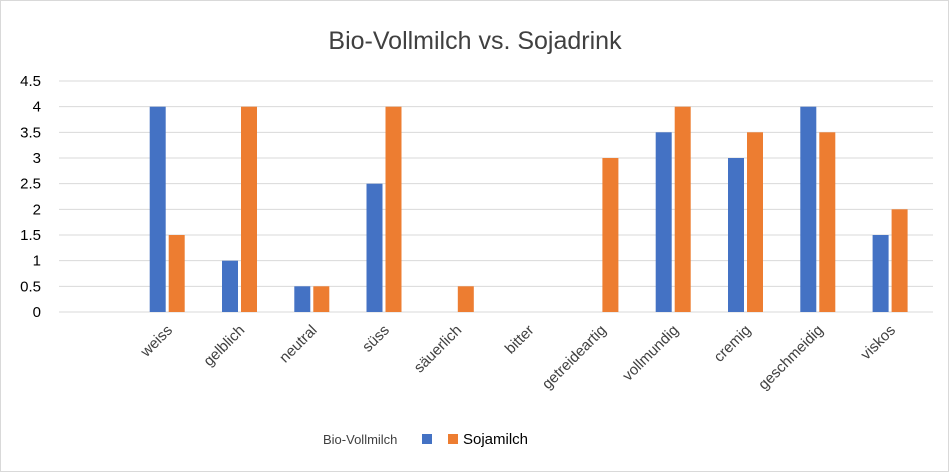  What do you see at coordinates (574, 357) in the screenshot?
I see `x-tick-label: getreideartig` at bounding box center [574, 357].